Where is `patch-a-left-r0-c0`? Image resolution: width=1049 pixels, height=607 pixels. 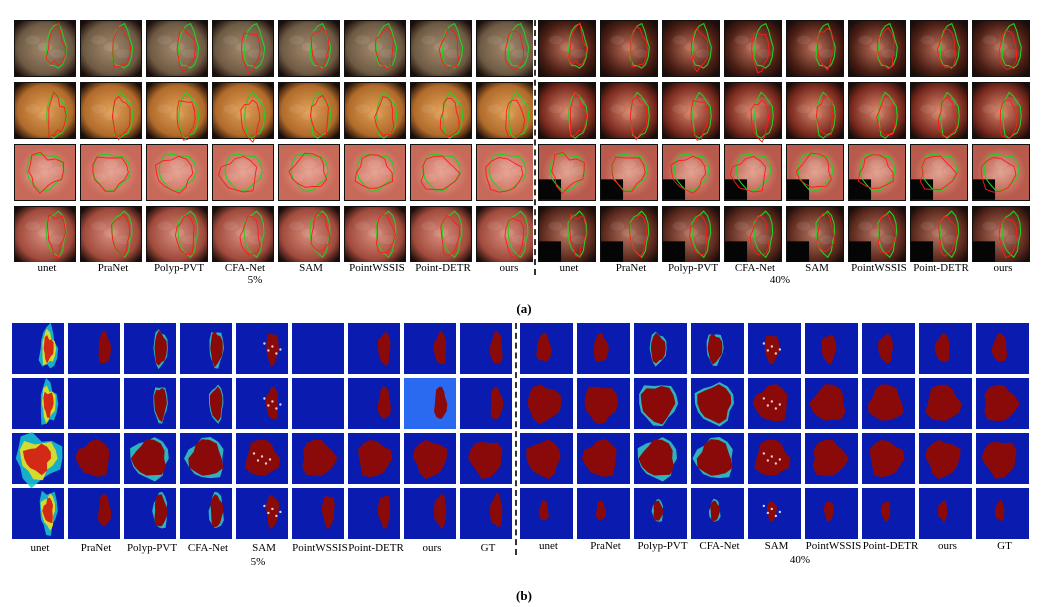
patch-a-left-r0-c0 is located at coordinates (45, 48).